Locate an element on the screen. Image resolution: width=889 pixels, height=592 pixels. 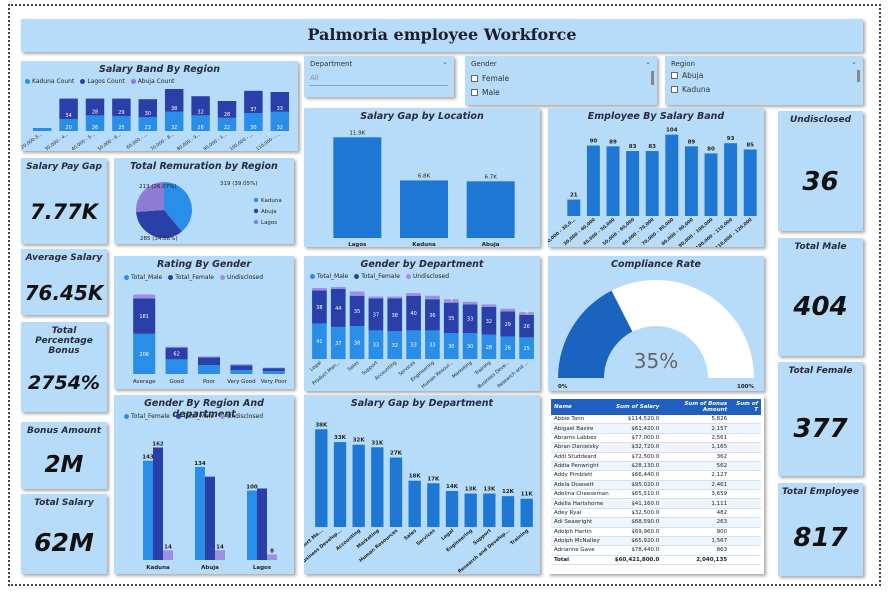
data-label: 13K is located at coordinates (471, 490).